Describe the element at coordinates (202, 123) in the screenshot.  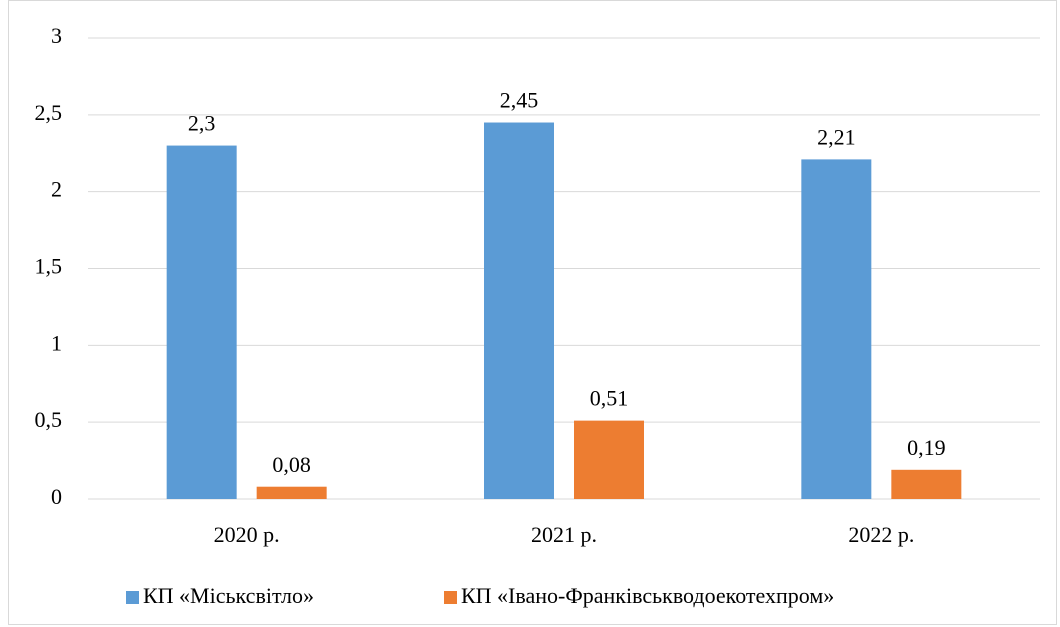
I see `data-label: 2,3` at that location.